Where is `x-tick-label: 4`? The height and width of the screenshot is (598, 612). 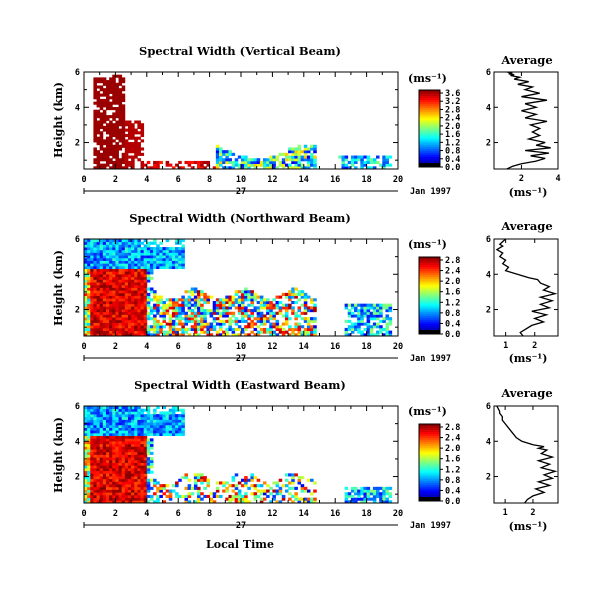 x-tick-label: 4 is located at coordinates (146, 514).